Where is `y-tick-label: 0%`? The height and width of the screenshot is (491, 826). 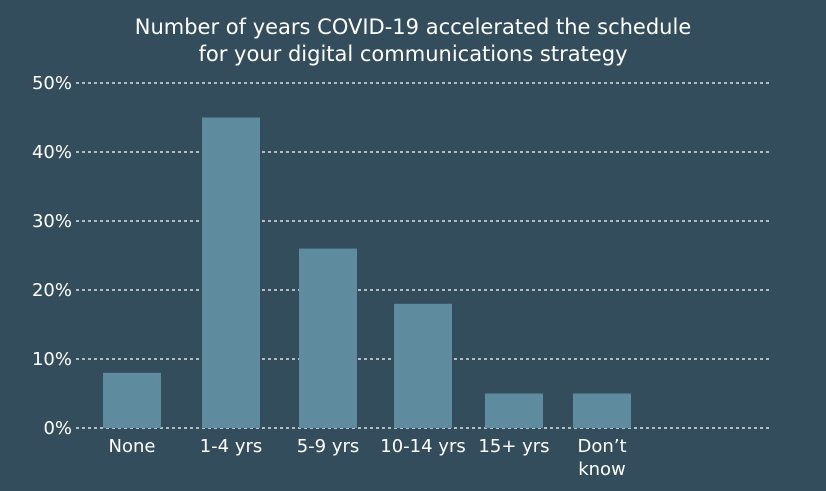 y-tick-label: 0% is located at coordinates (57, 428).